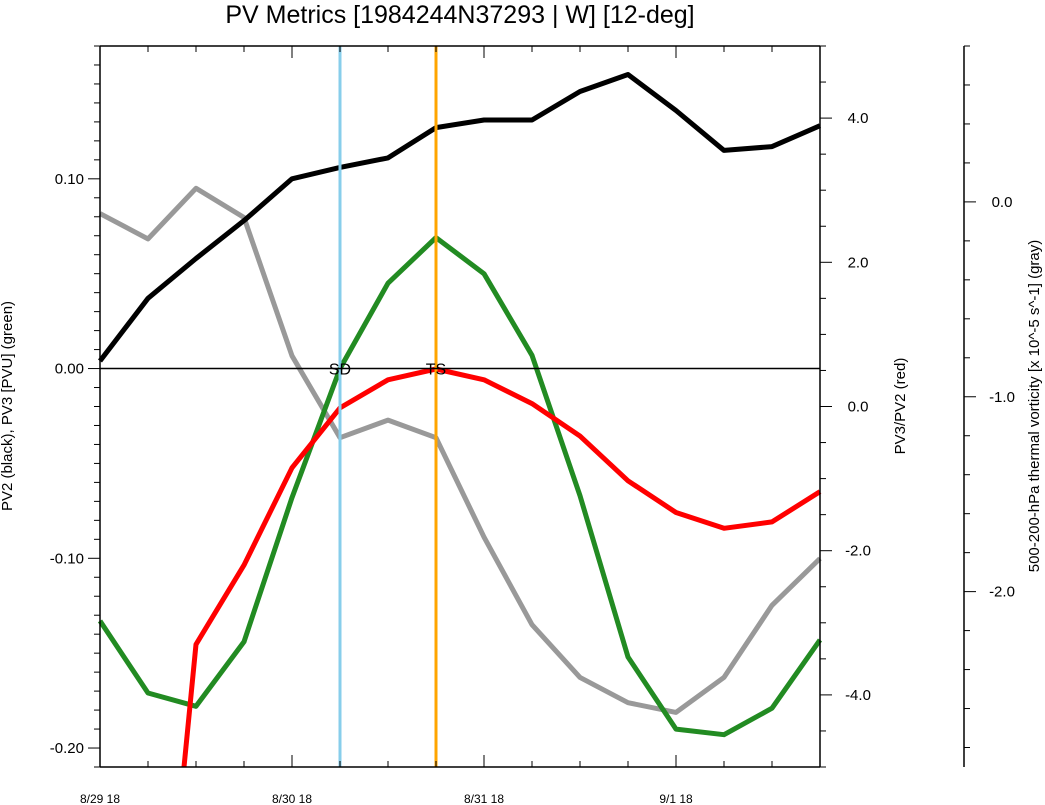 The height and width of the screenshot is (805, 1045). What do you see at coordinates (900, 406) in the screenshot?
I see `right-axis-label: PV3/PV2 (red)` at bounding box center [900, 406].